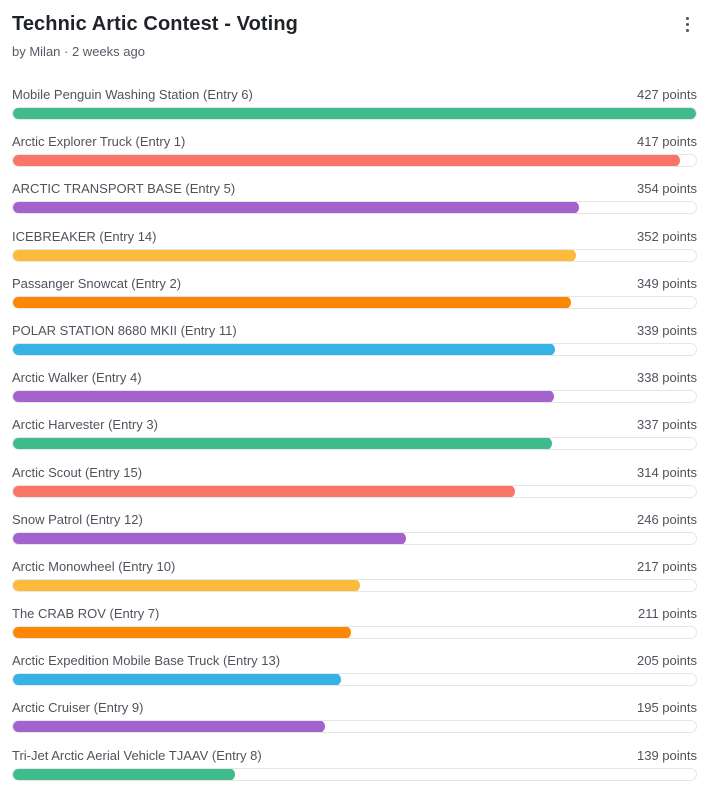 The image size is (711, 800). What do you see at coordinates (354, 567) in the screenshot?
I see `result-row-header: Arctic Monowheel (Entry 10) 217 points` at bounding box center [354, 567].